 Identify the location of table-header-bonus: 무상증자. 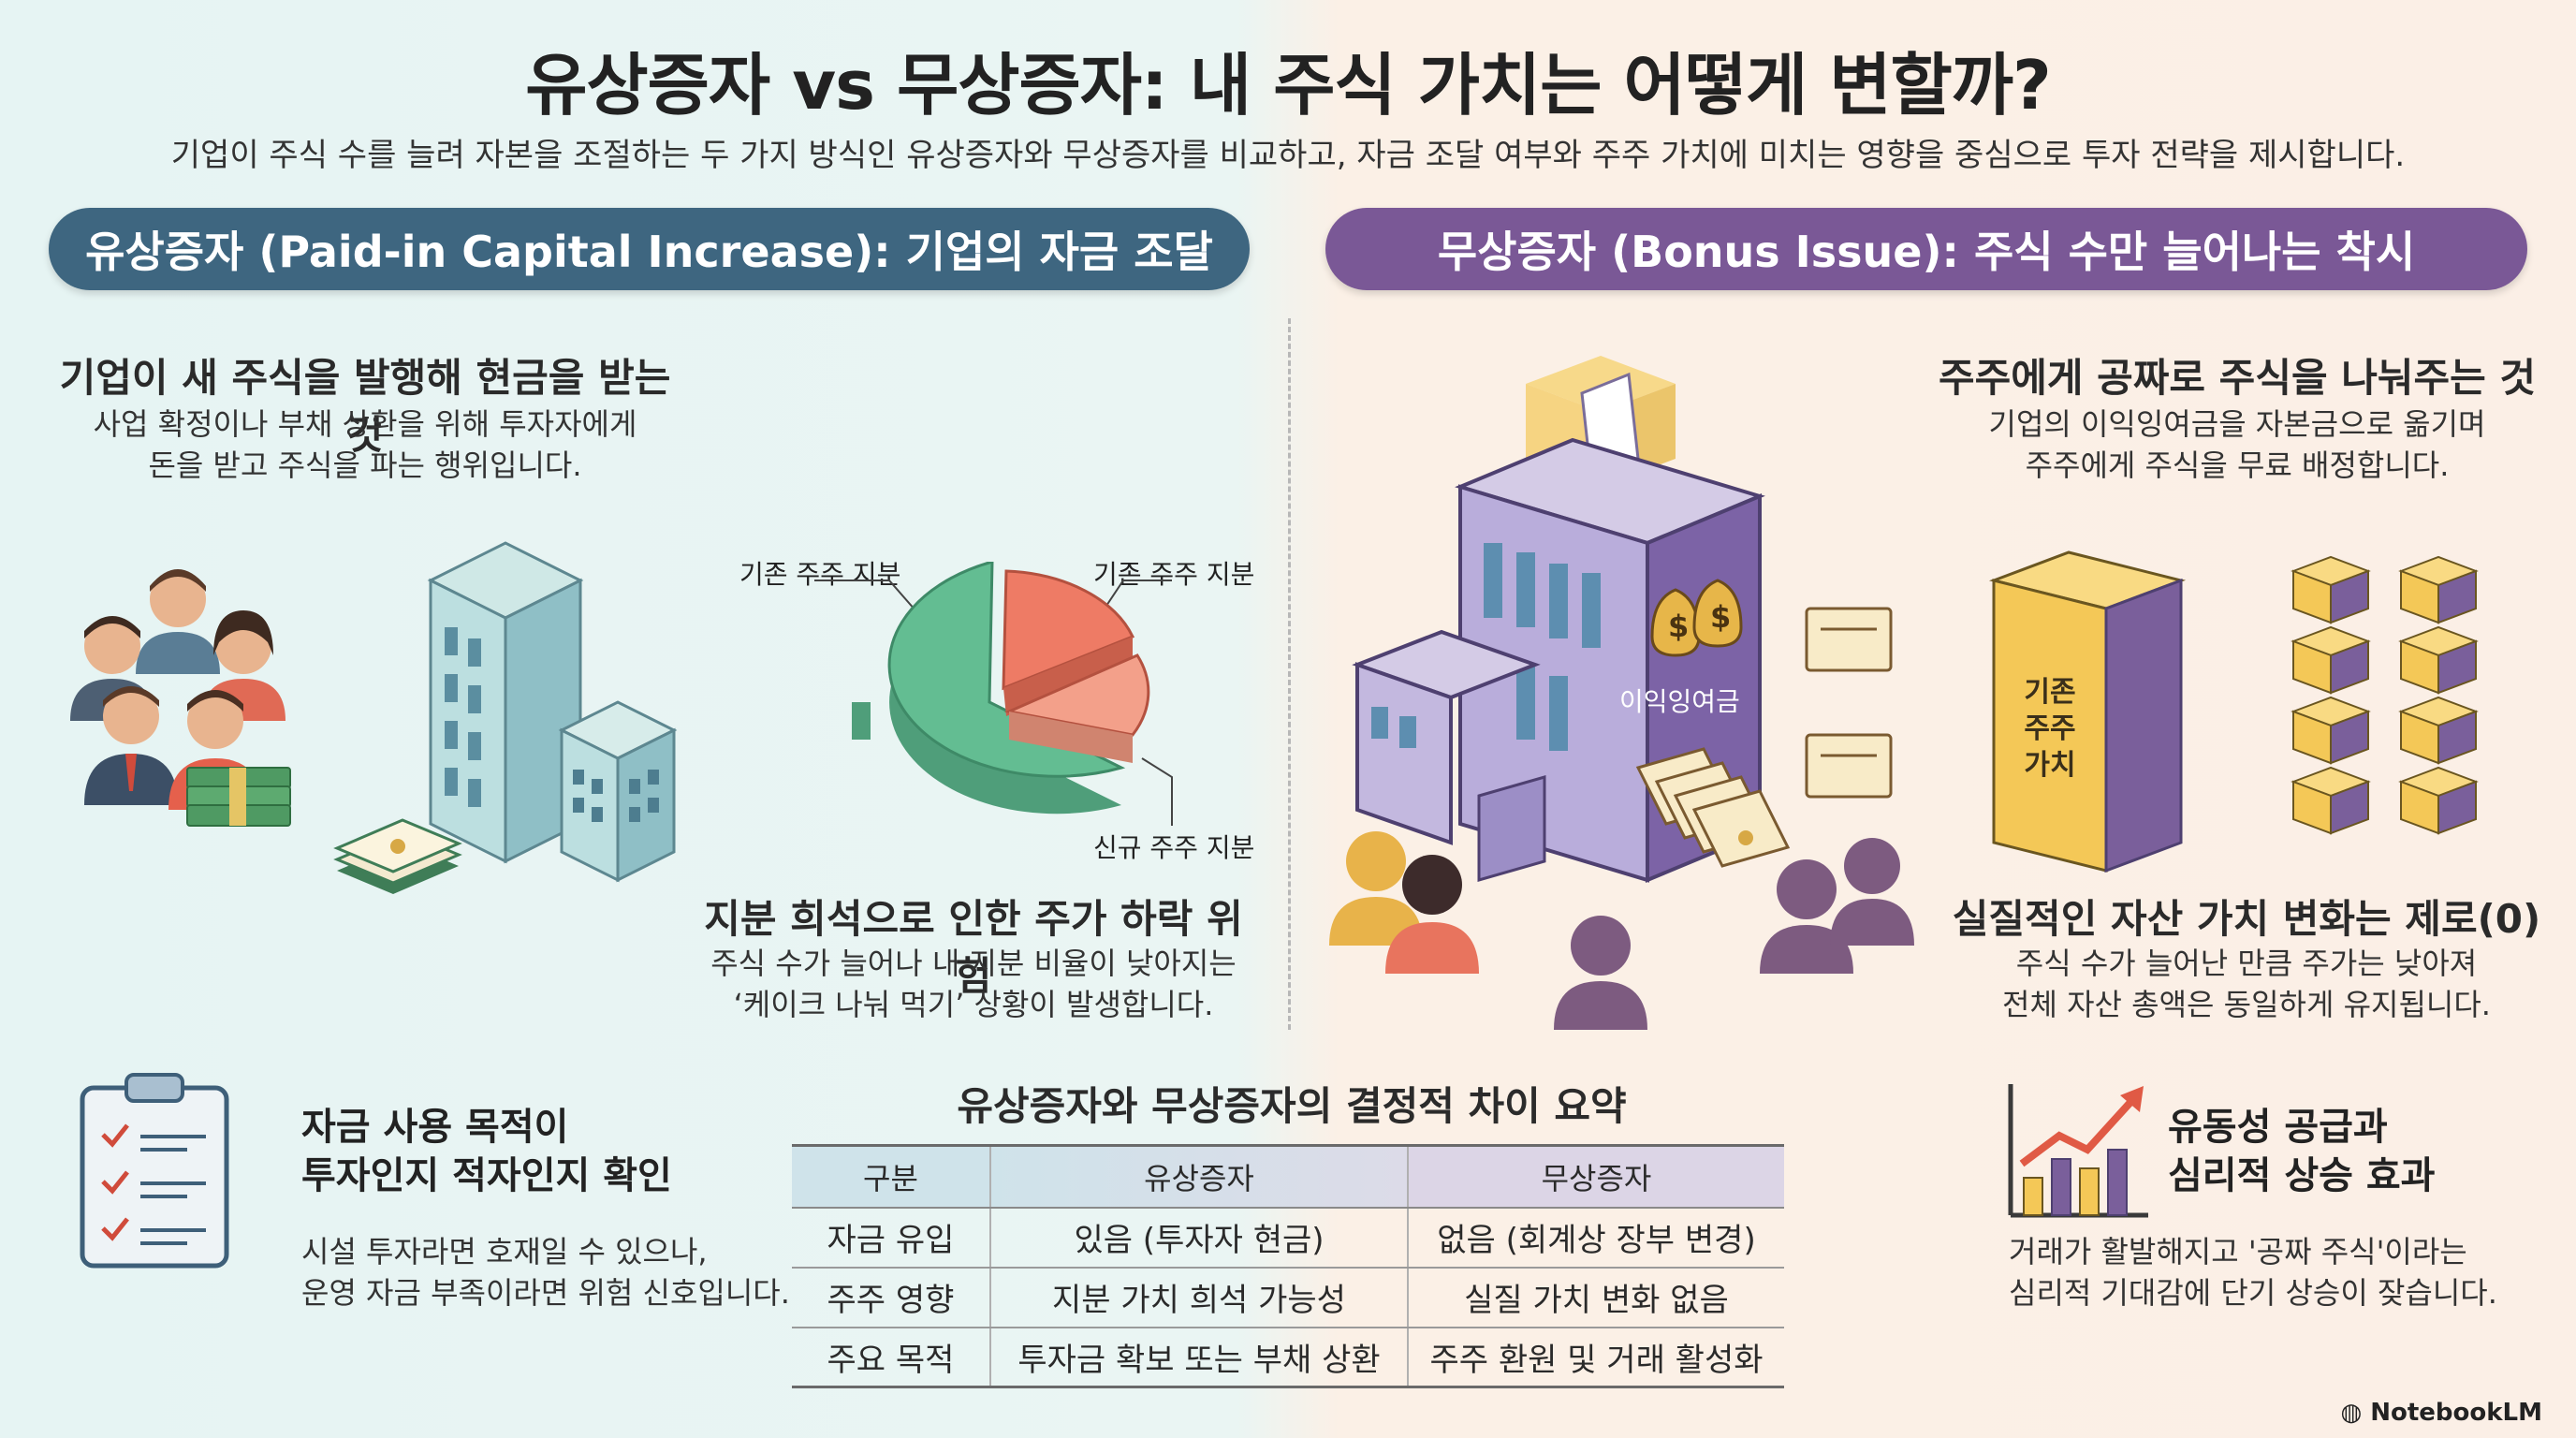
(1595, 1176).